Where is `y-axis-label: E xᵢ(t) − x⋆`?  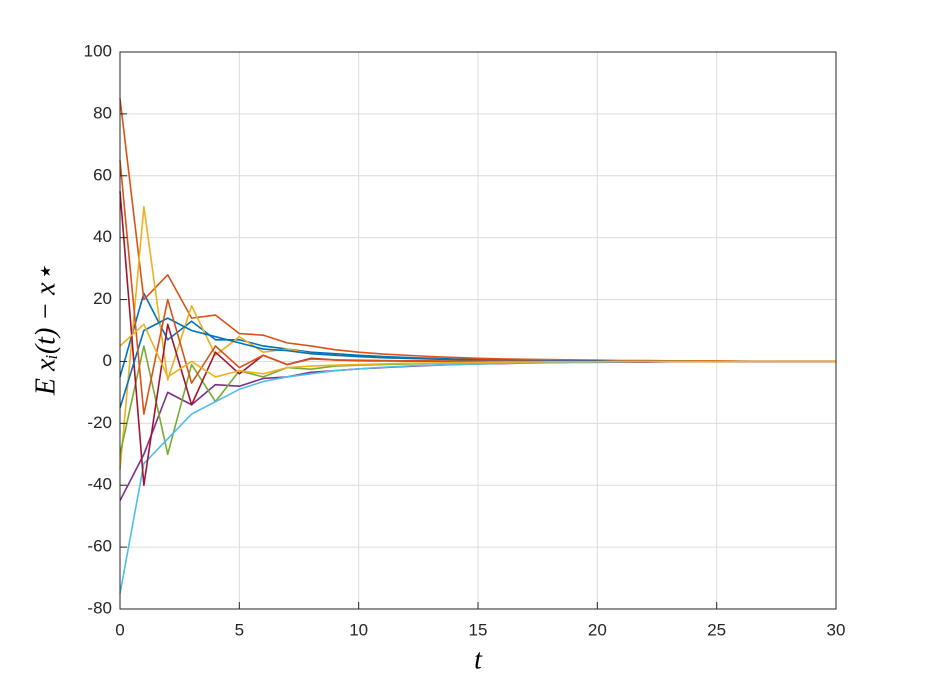 y-axis-label: E xᵢ(t) − x⋆ is located at coordinates (45, 330).